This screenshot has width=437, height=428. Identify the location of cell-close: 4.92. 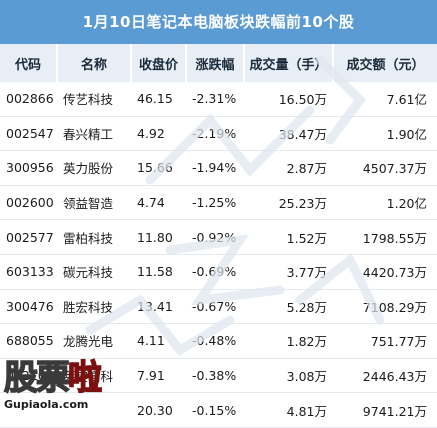
(158, 134).